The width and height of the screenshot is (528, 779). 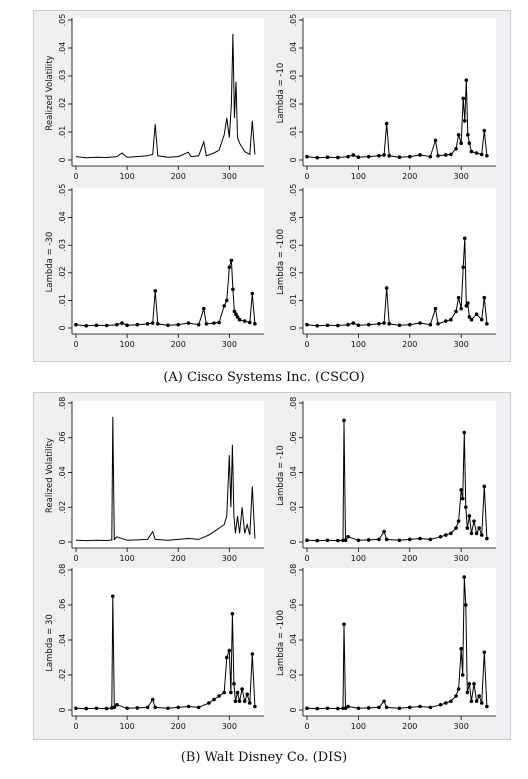 What do you see at coordinates (126, 726) in the screenshot?
I see `x-tick-label-6-1: 100` at bounding box center [126, 726].